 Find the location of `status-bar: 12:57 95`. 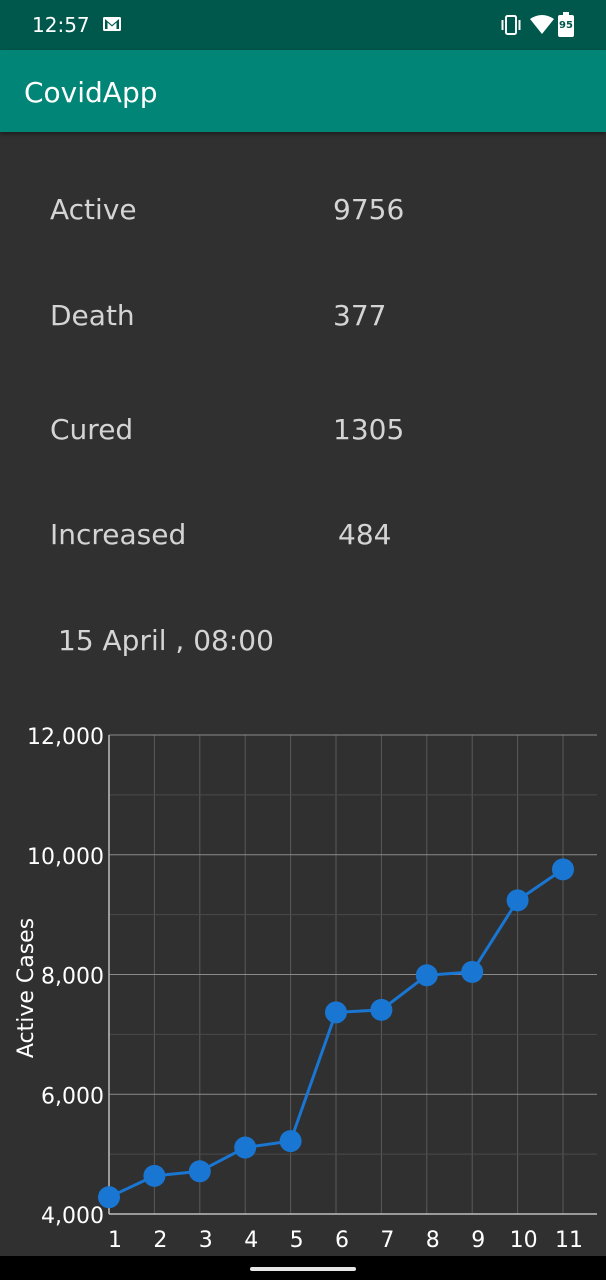

status-bar: 12:57 95 is located at coordinates (303, 25).